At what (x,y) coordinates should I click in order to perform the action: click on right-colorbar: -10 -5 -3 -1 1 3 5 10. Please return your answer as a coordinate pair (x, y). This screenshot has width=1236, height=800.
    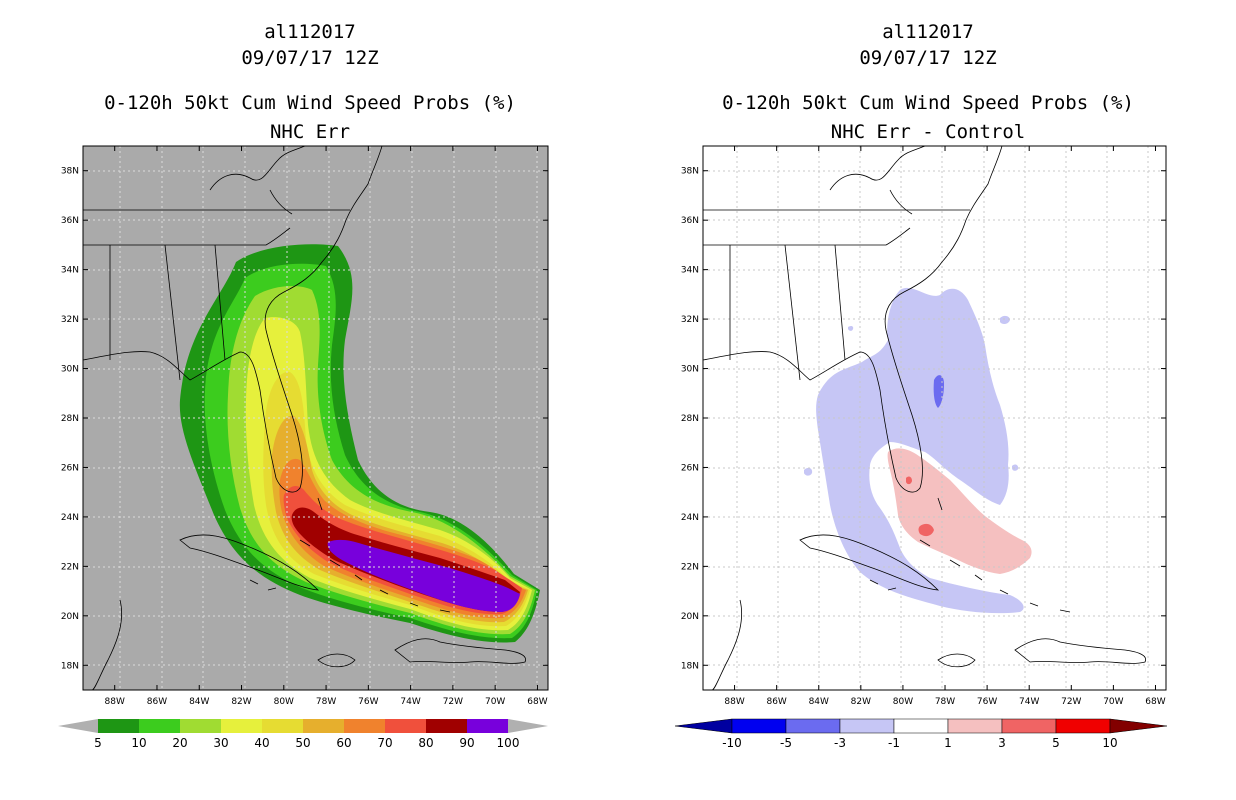
    Looking at the image, I should click on (921, 734).